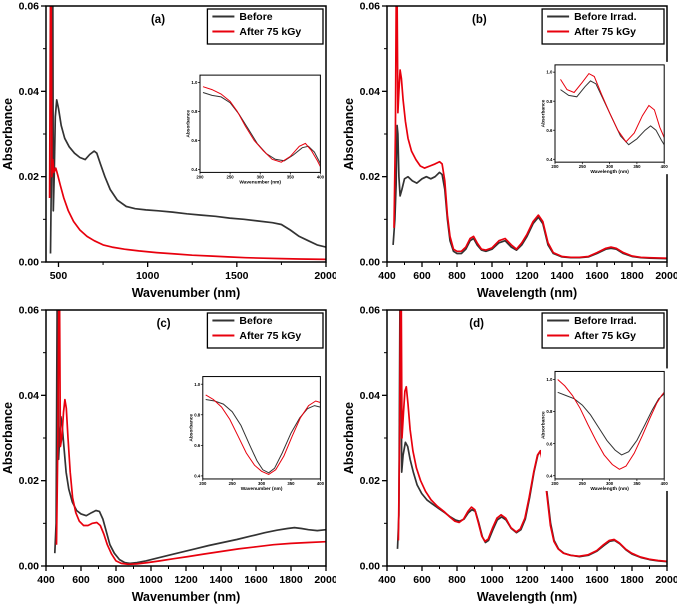 The height and width of the screenshot is (613, 677). I want to click on inset-series-before-irrad, so click(611, 423).